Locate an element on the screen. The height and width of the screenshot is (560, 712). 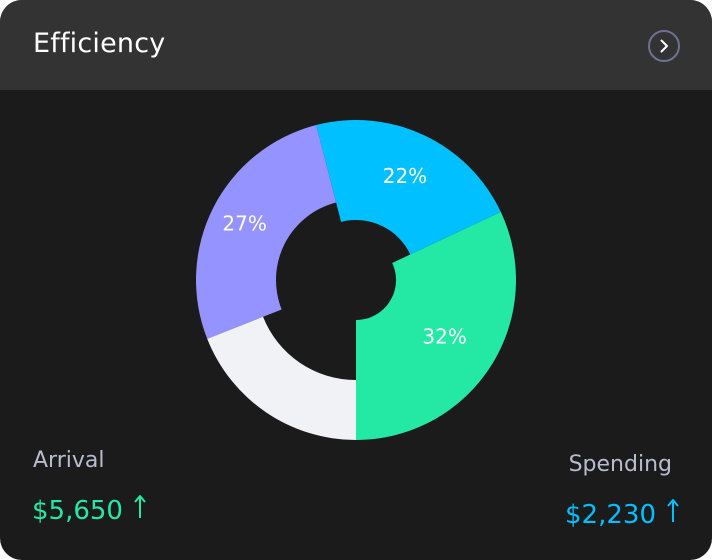
arrival-label: Arrival is located at coordinates (69, 460).